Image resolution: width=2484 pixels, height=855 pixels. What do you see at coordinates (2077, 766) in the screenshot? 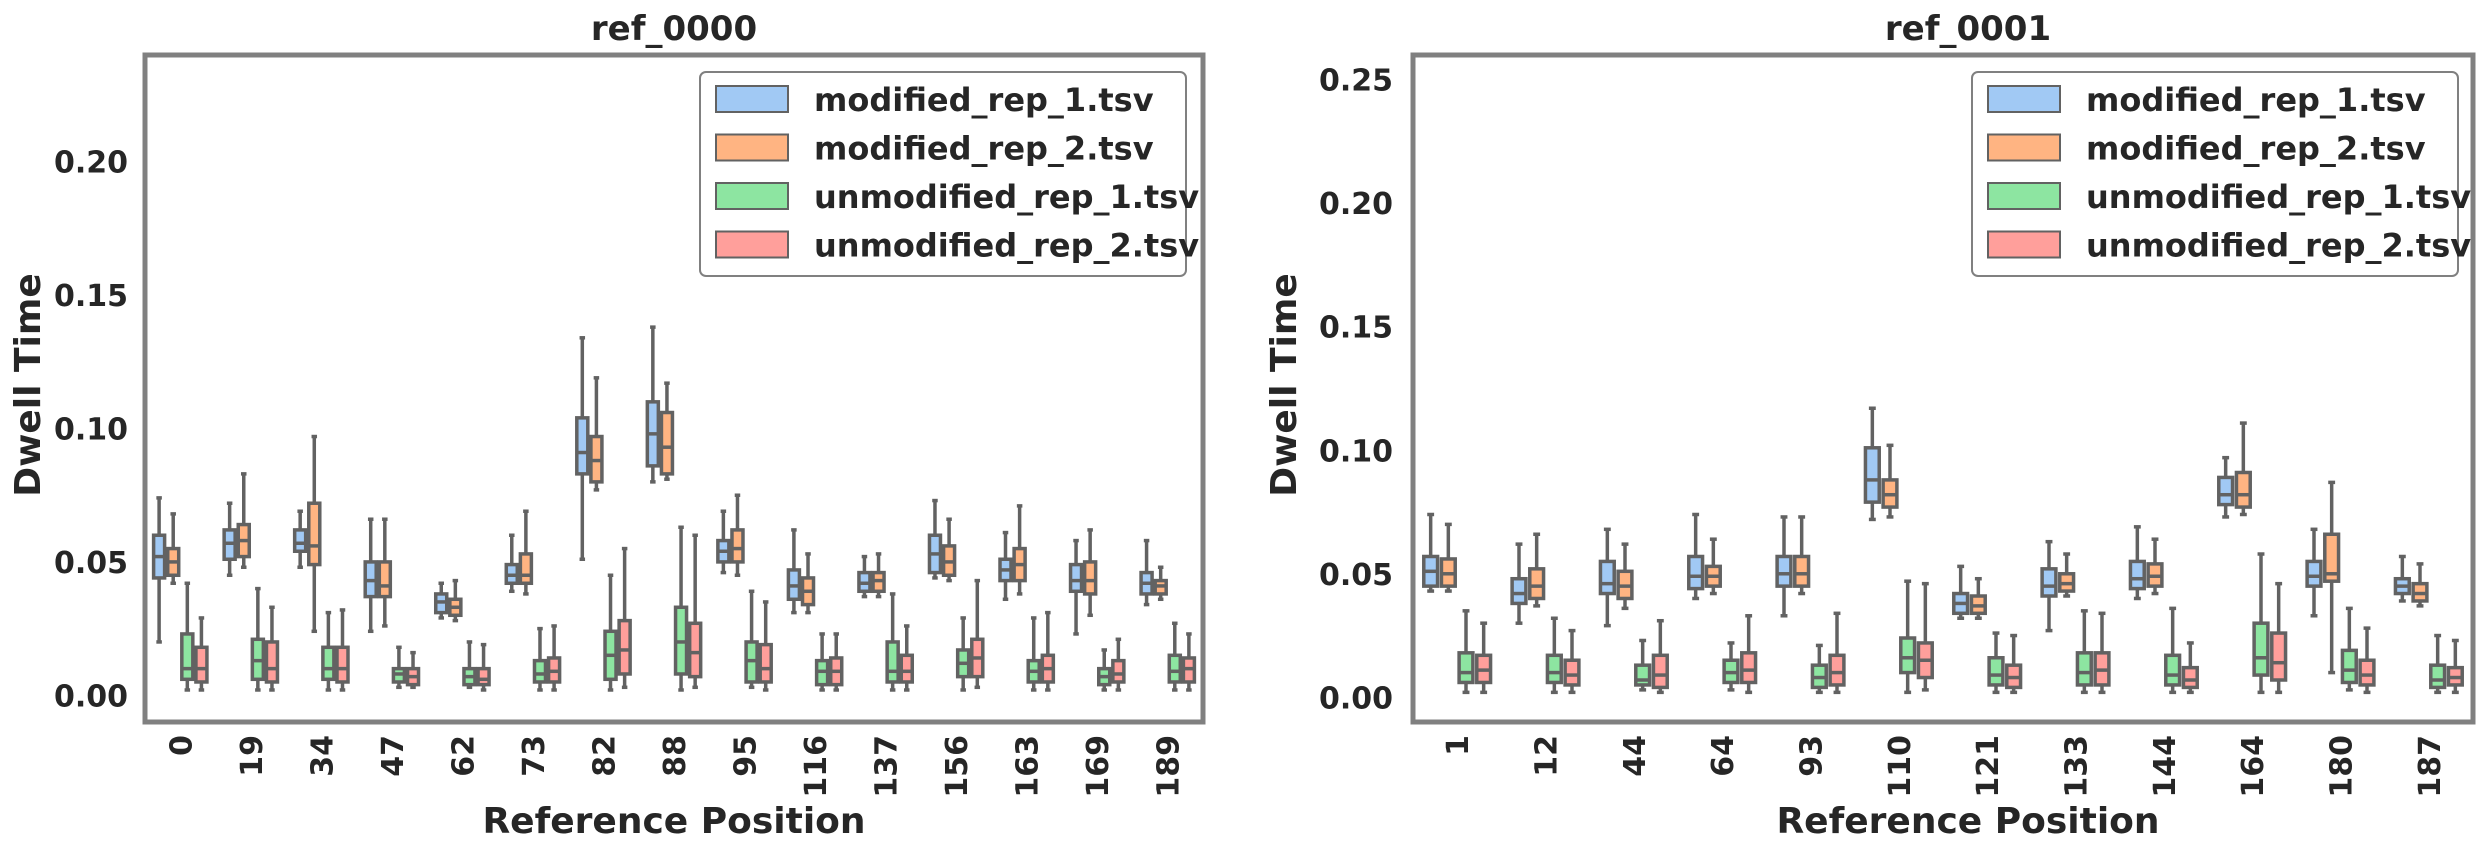
I see `x-tick-label: 133` at bounding box center [2077, 766].